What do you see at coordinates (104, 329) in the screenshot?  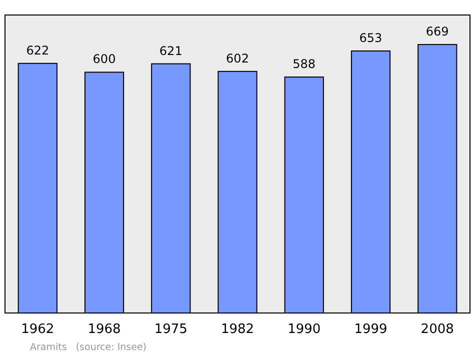 I see `x-tick-label: 1968` at bounding box center [104, 329].